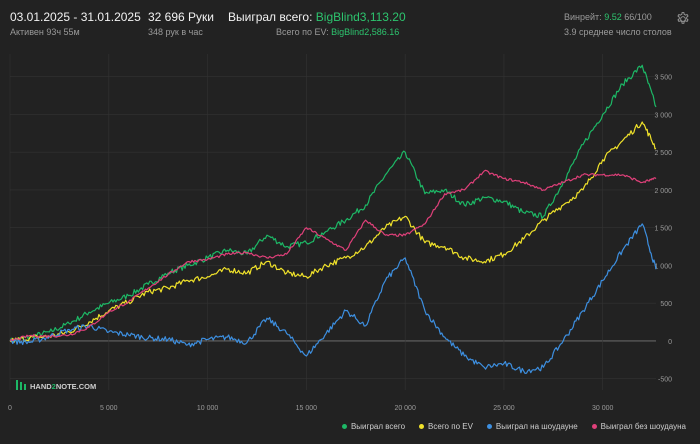  I want to click on winrate: Винрейт: 9.52 66/100, so click(608, 17).